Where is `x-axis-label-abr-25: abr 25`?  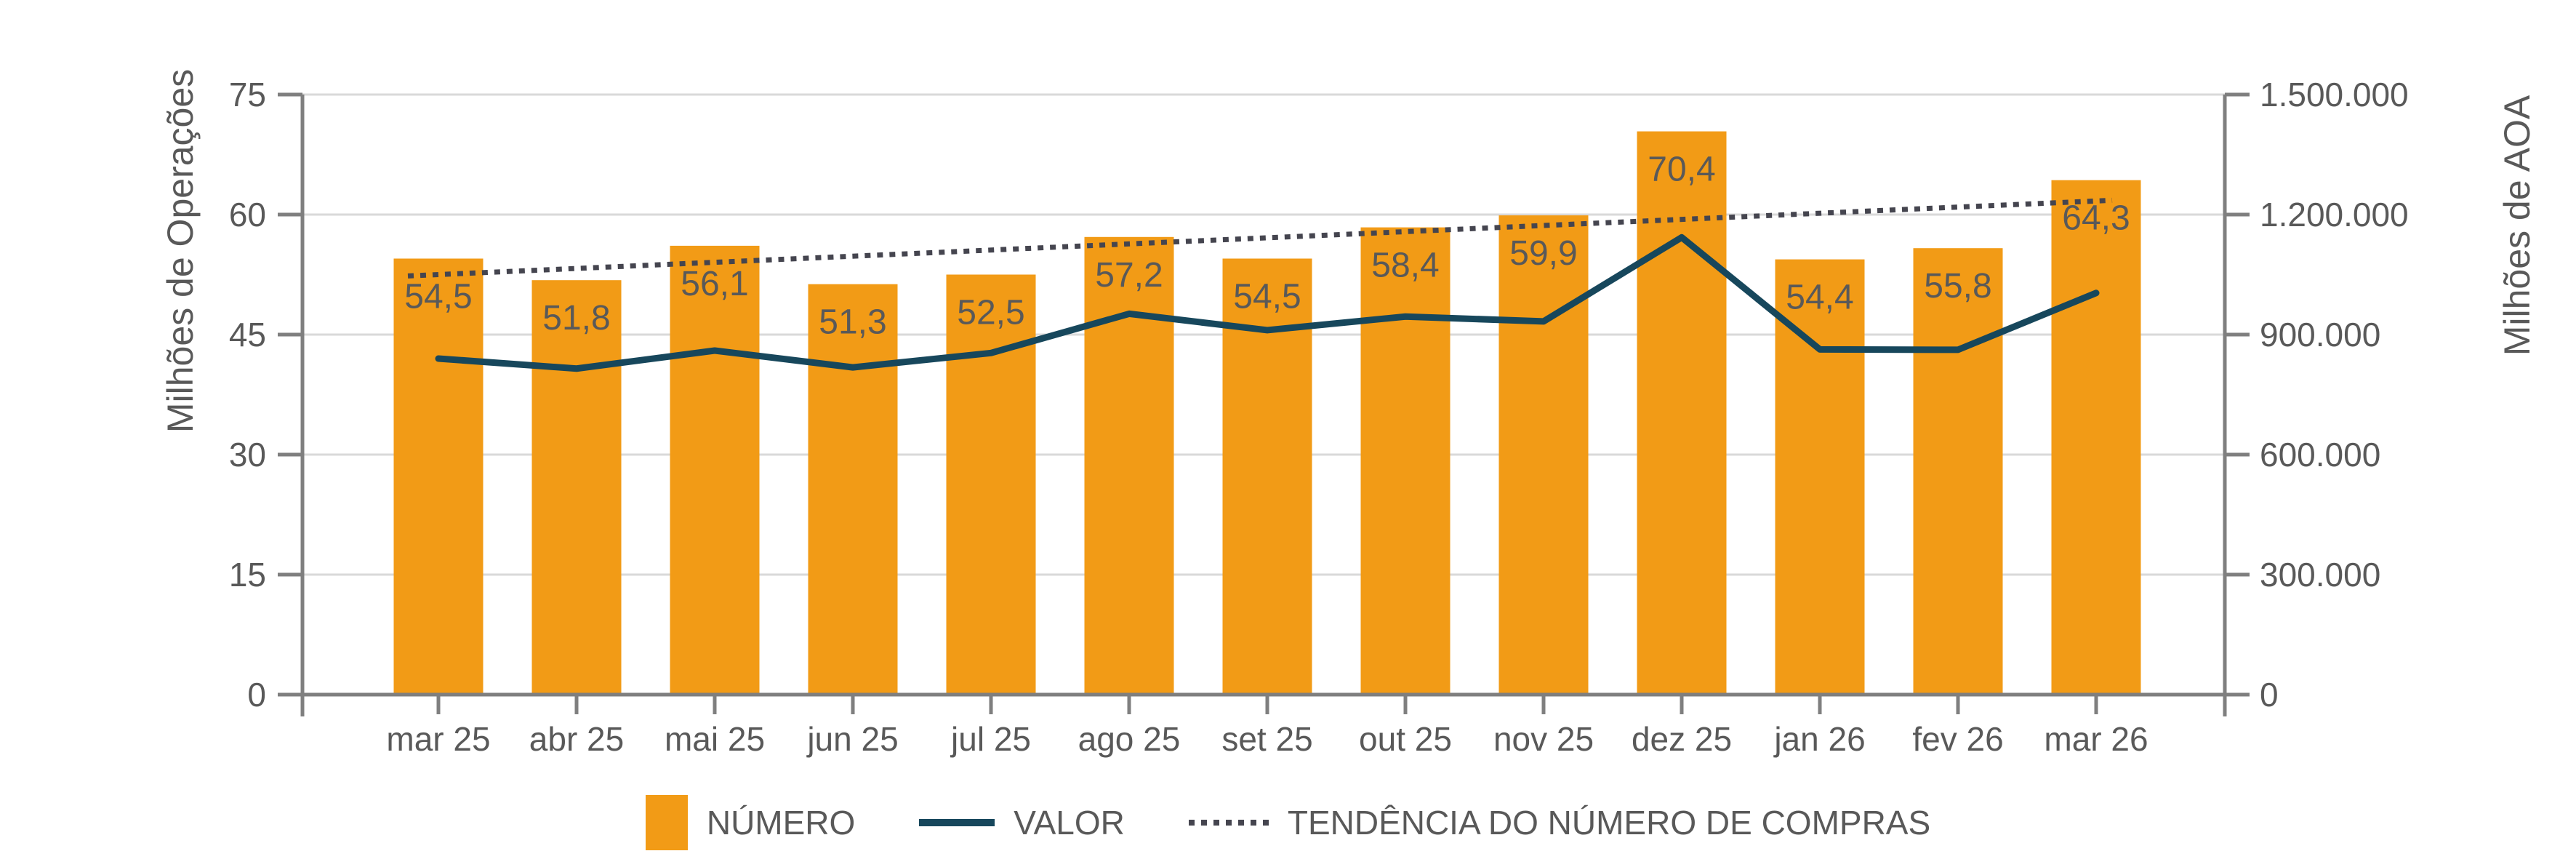
x-axis-label-abr-25: abr 25 is located at coordinates (576, 739).